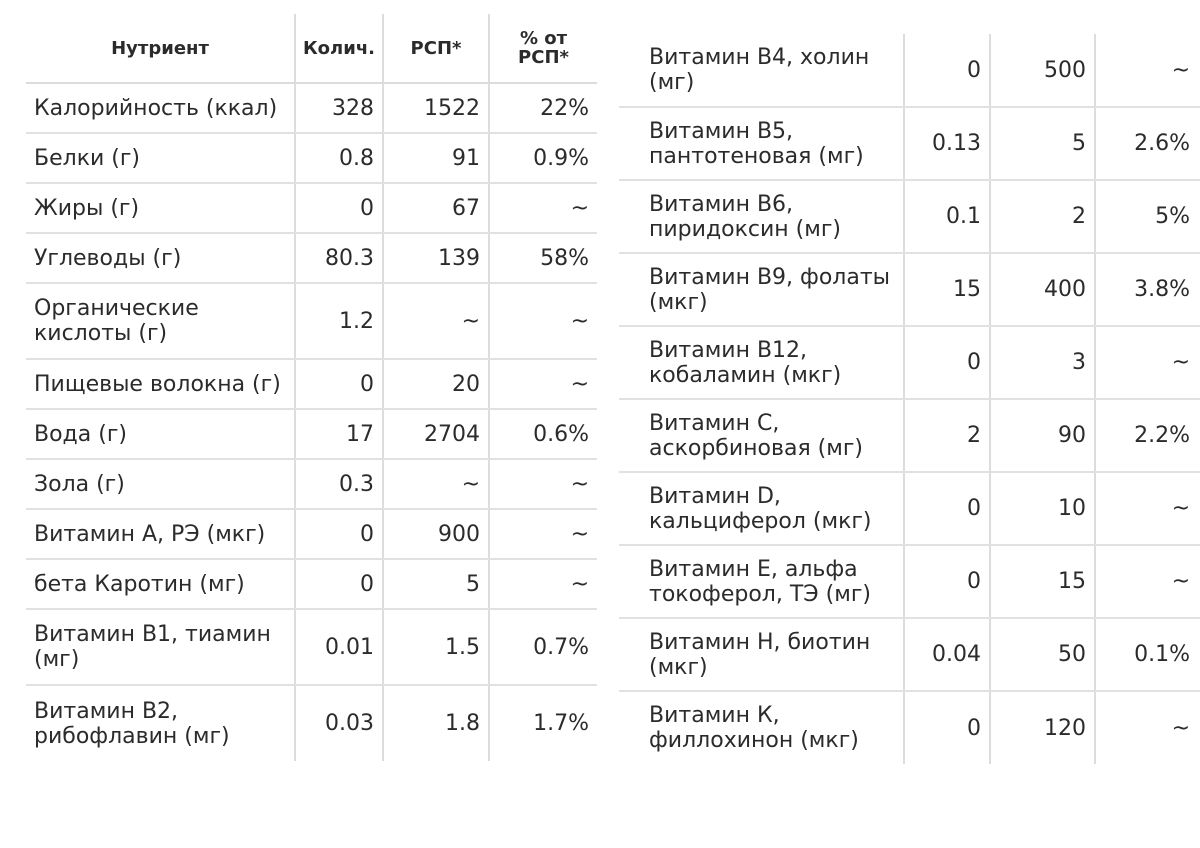 The image size is (1200, 848). I want to click on header-row: Нутриент Колич. РСП* % от РСП*, so click(311, 49).